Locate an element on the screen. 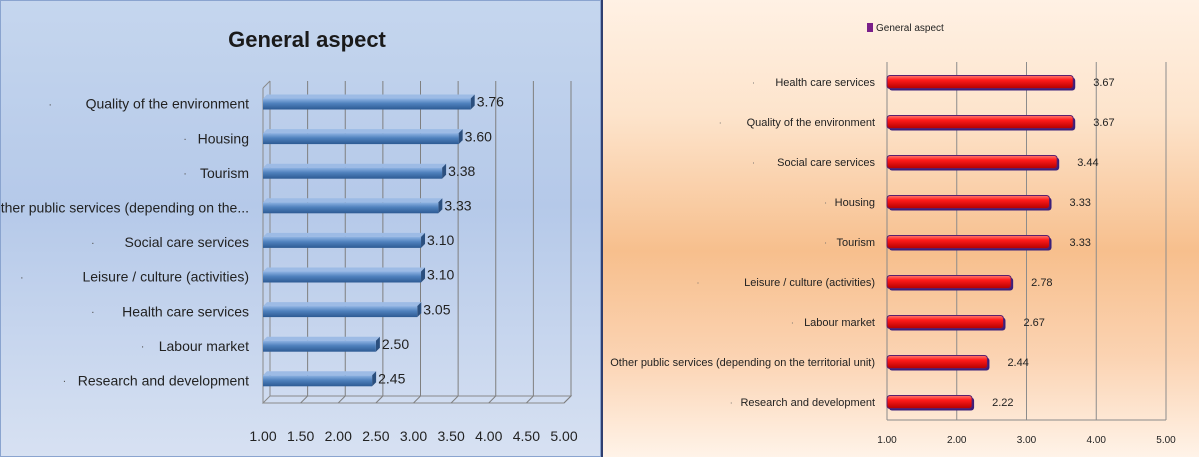 This screenshot has height=457, width=1199. x-tick-label: 4.50 is located at coordinates (526, 436).